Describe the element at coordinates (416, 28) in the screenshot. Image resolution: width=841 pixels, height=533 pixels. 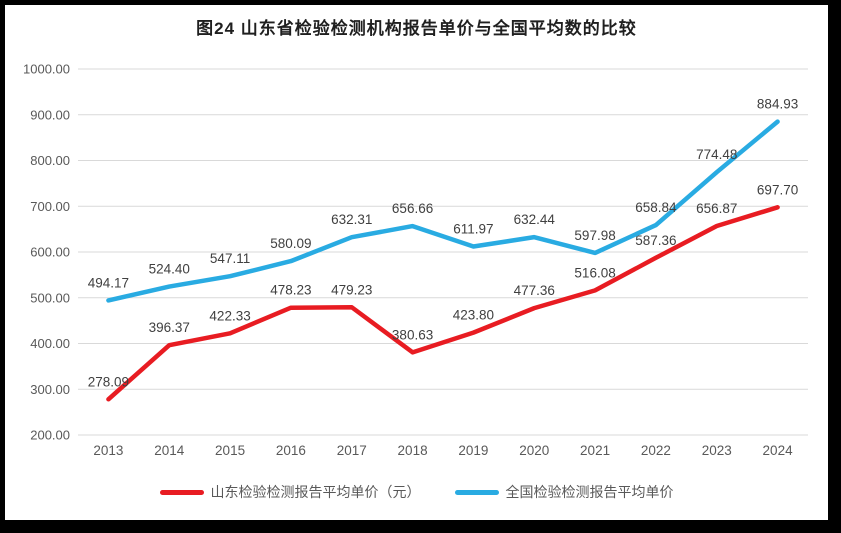
I see `chart-title: 图24 山东省检验检测机构报告单价与全国平均数的比较` at that location.